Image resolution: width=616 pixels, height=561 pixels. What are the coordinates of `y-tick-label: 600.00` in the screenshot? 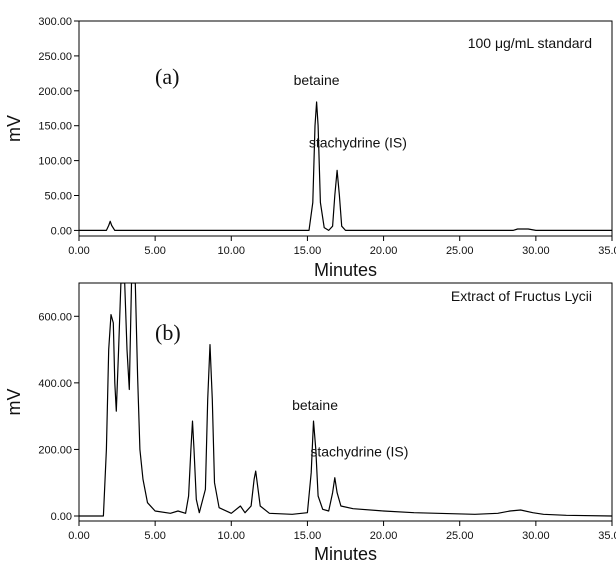 It's located at (55, 317).